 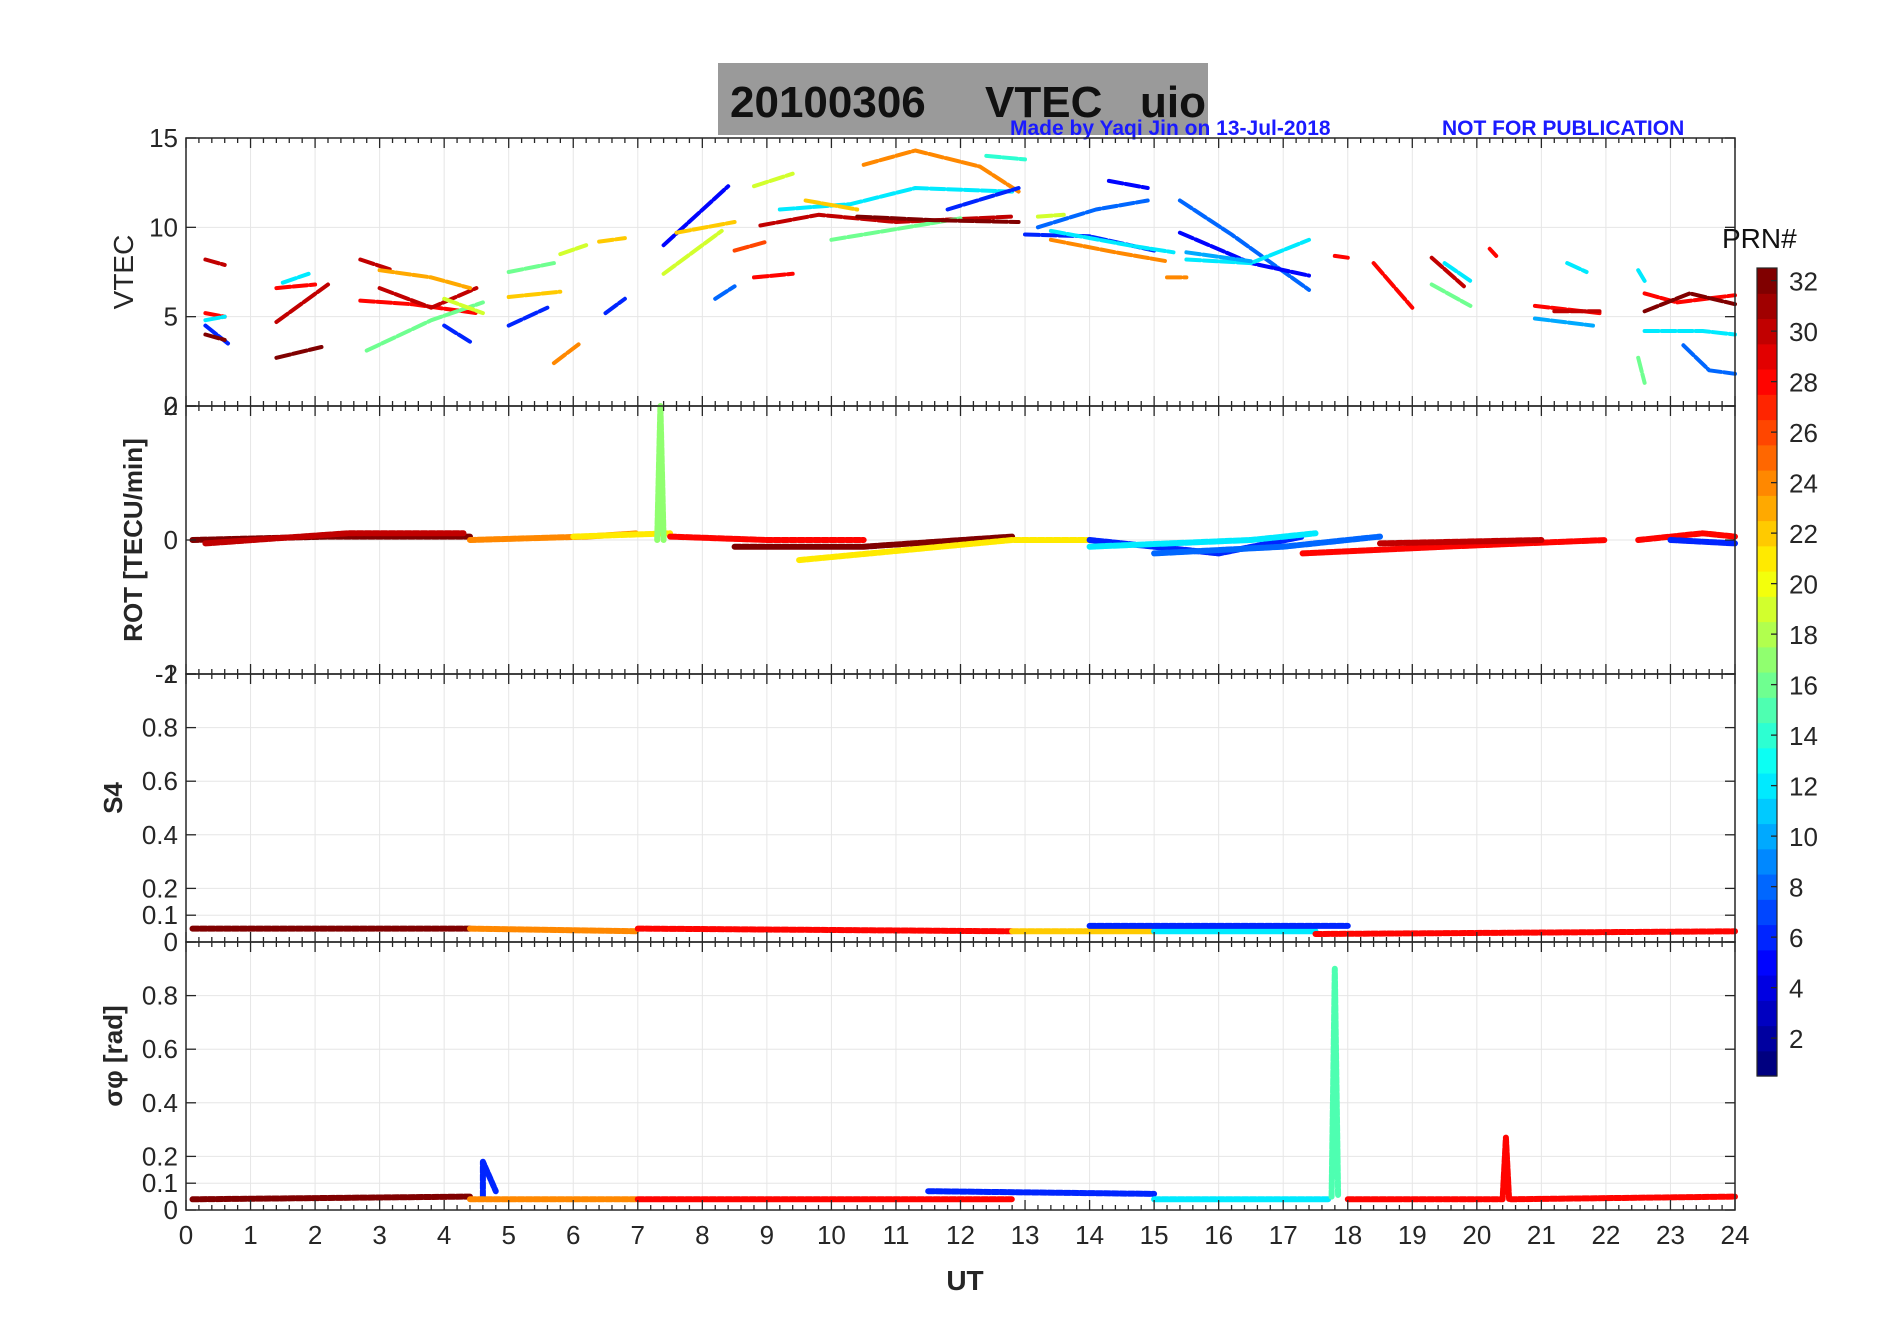 I want to click on colorbar-tick-label: 18, so click(x=1803, y=635).